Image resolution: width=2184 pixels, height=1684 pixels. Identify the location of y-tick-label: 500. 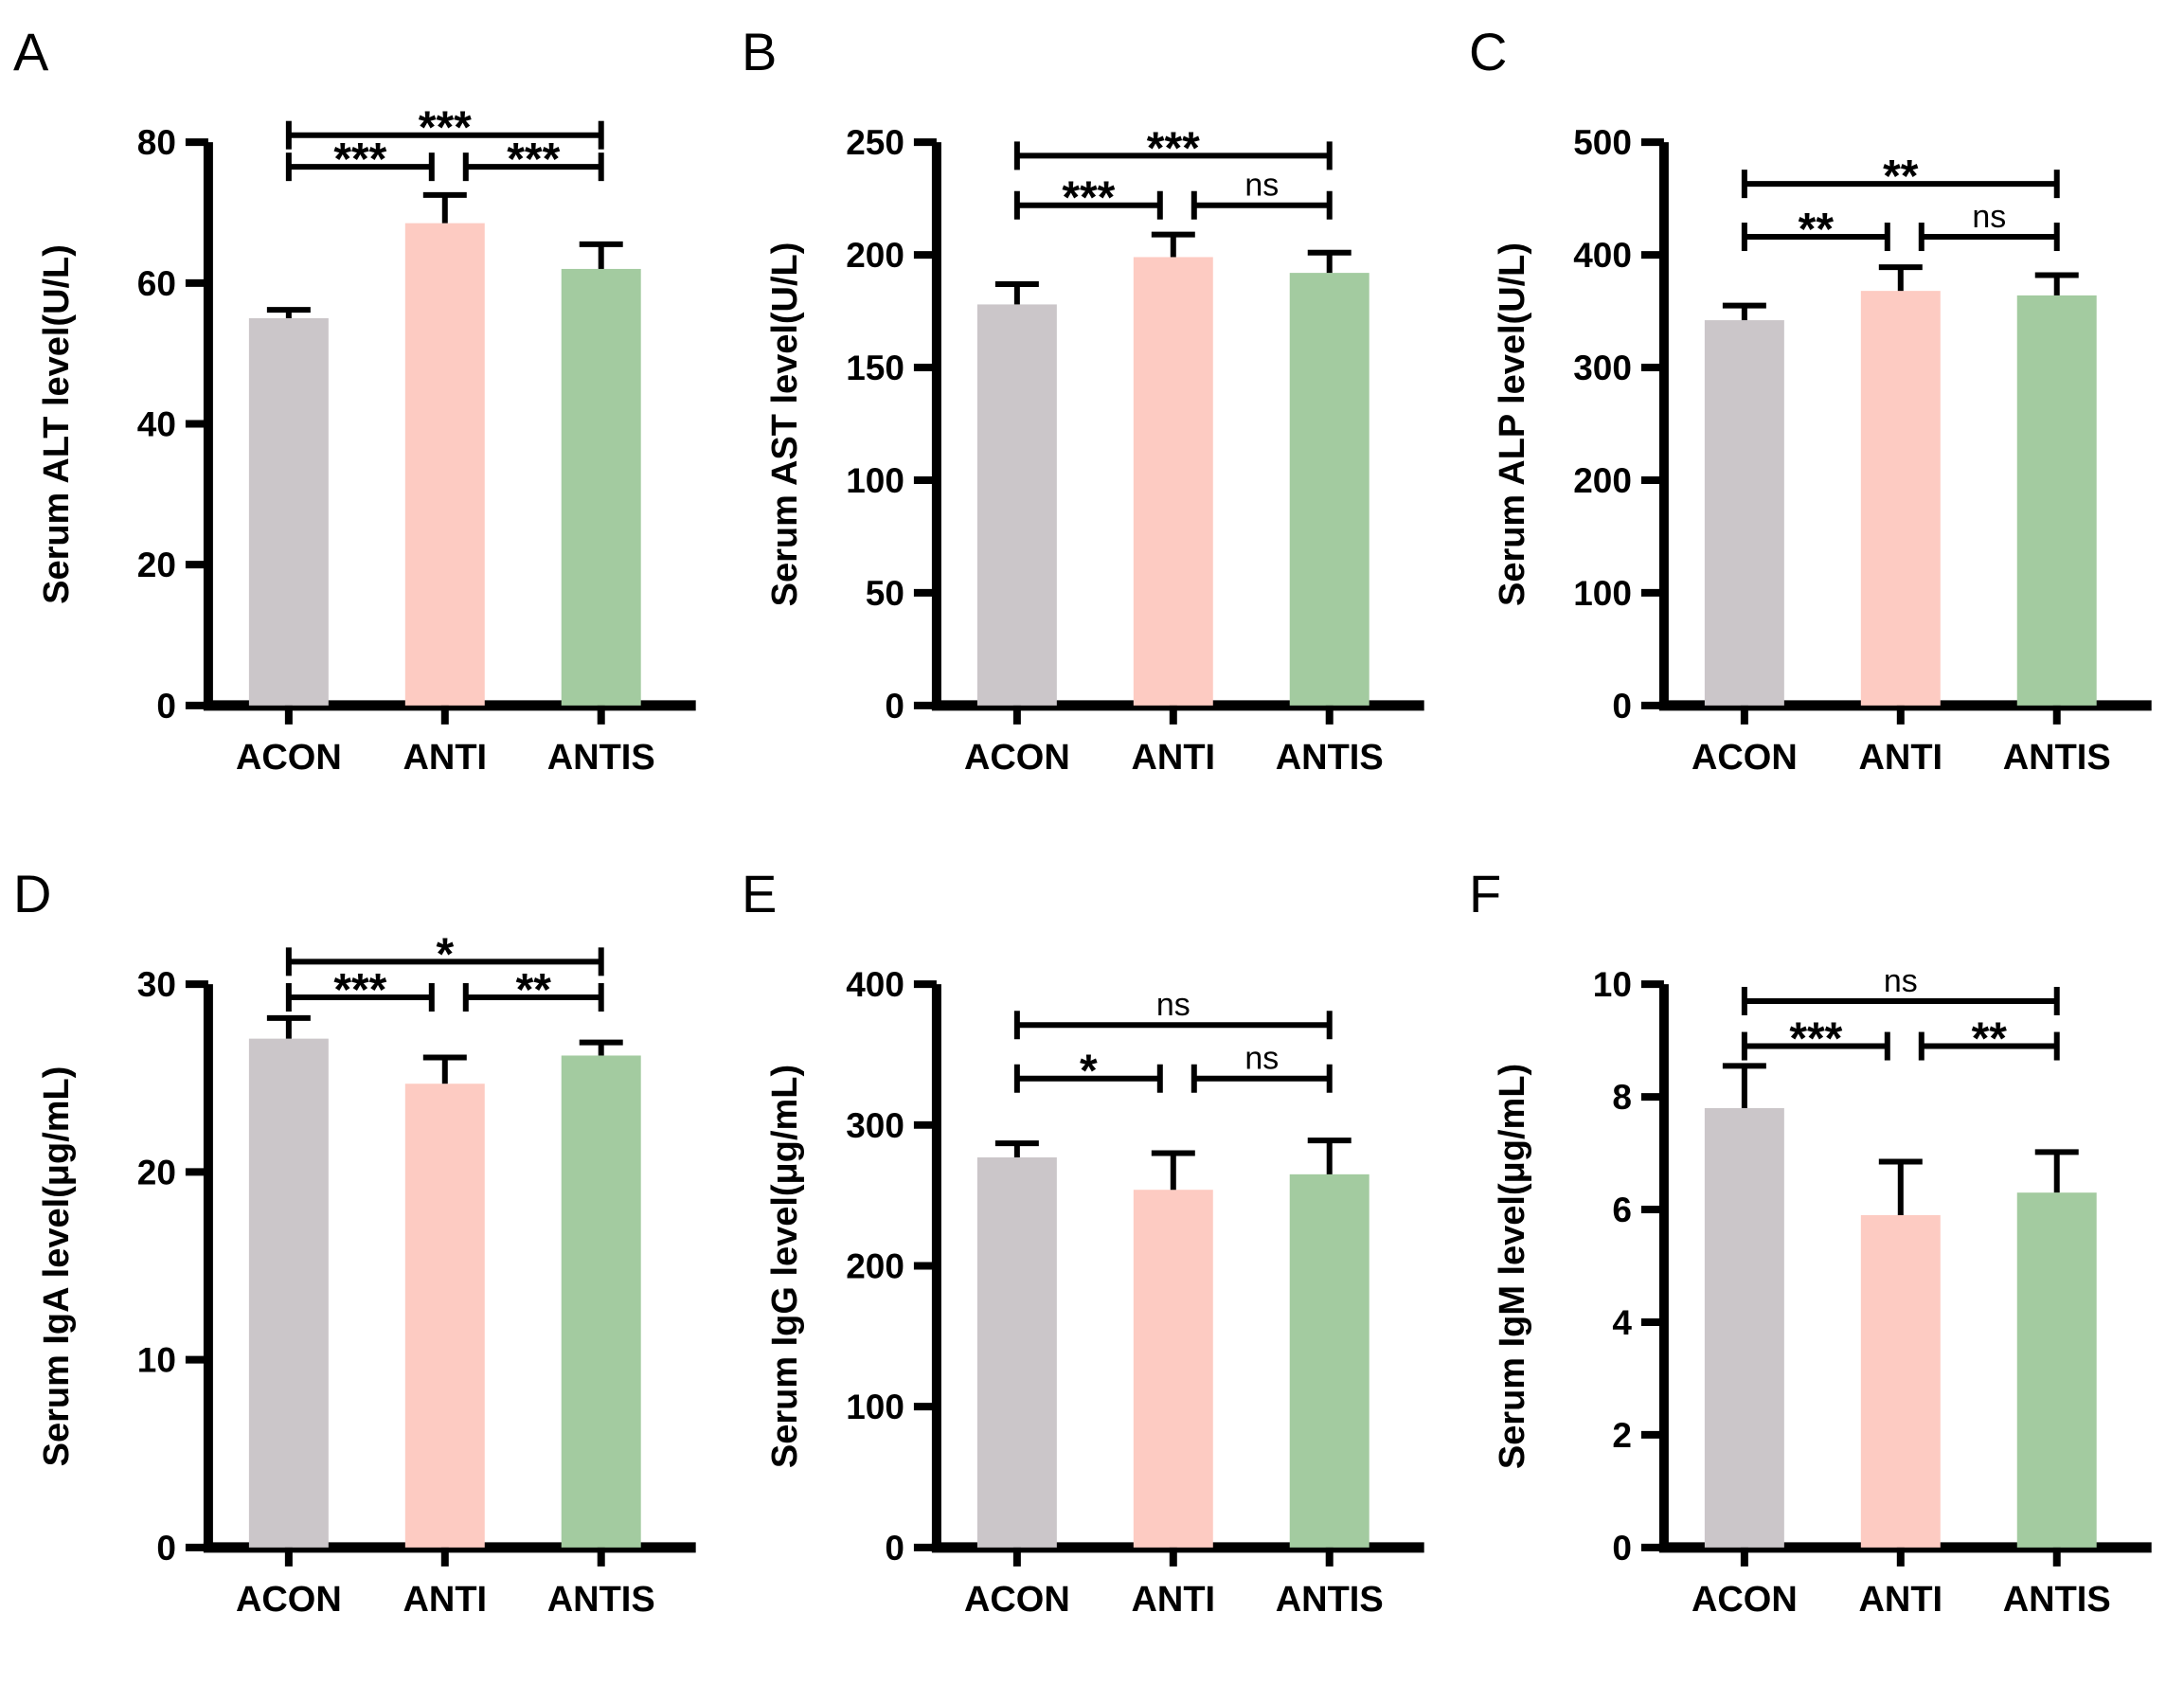
(1603, 143).